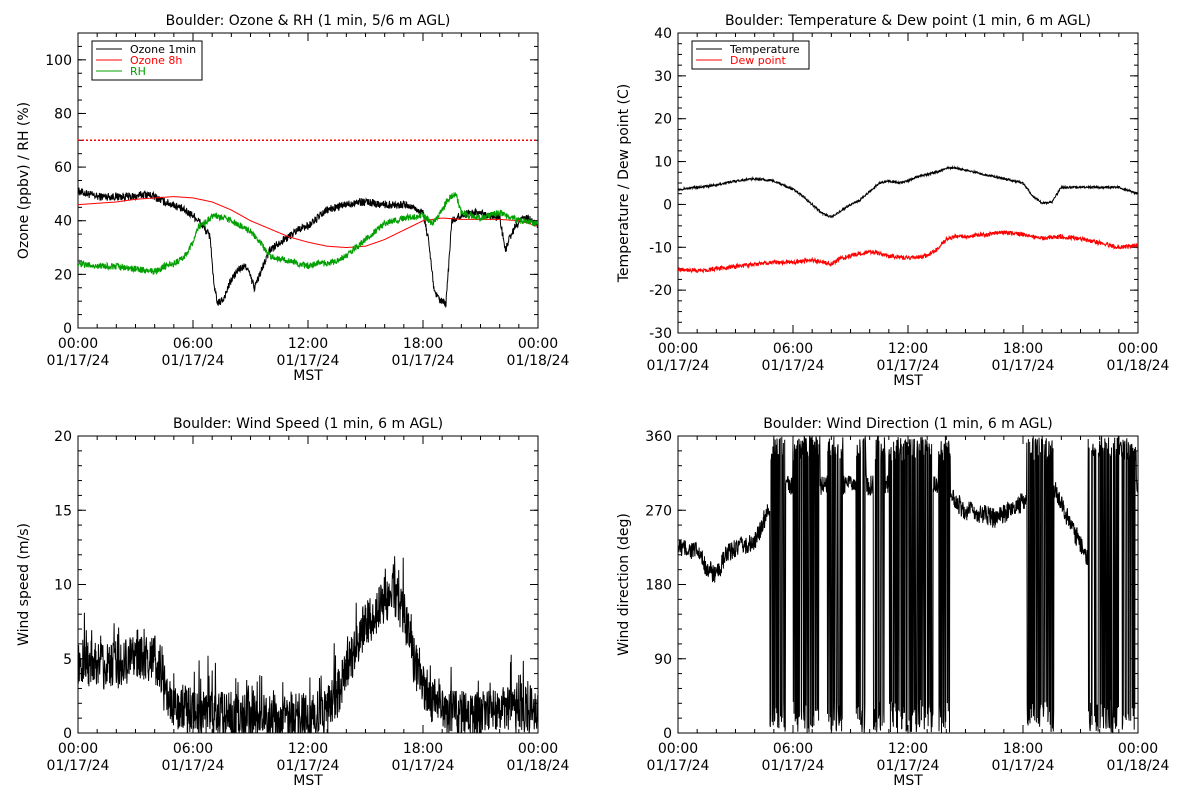 The image size is (1200, 800). What do you see at coordinates (660, 291) in the screenshot?
I see `y-tick-label: -20` at bounding box center [660, 291].